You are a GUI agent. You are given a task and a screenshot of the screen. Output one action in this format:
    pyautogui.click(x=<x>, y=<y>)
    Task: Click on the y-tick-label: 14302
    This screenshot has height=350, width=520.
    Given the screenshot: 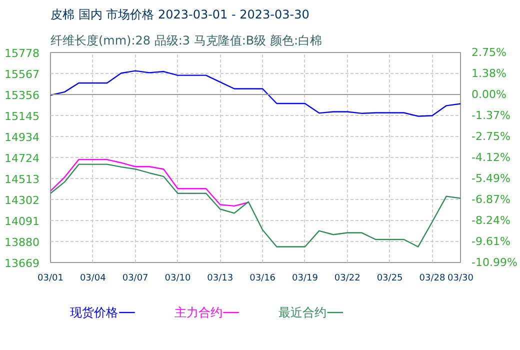 What is the action you would take?
    pyautogui.click(x=22, y=200)
    